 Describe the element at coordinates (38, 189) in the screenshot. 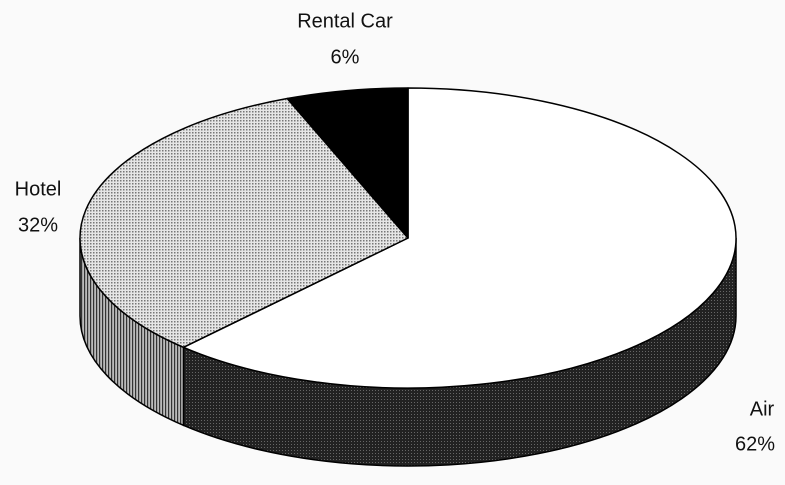

I see `slice-label: Hotel` at that location.